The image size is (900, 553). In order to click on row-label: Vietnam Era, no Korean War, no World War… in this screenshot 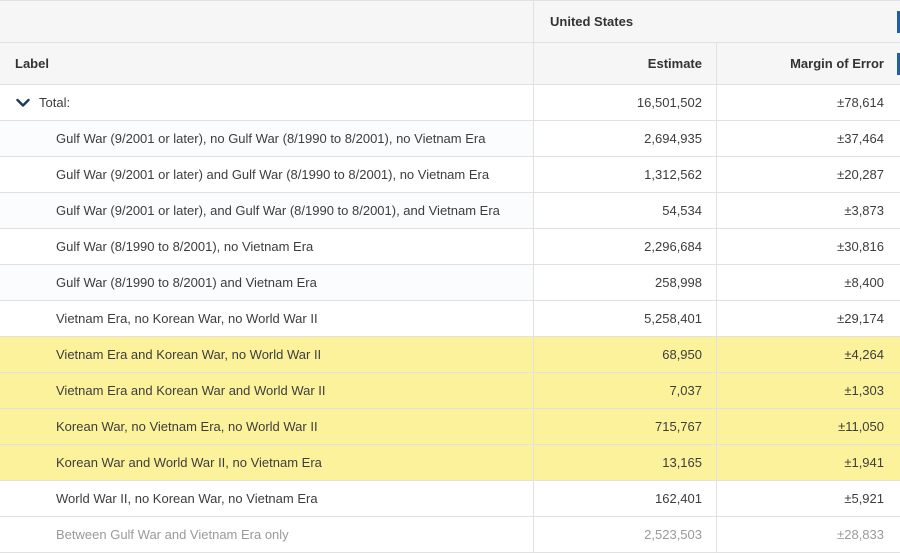, I will do `click(267, 318)`.